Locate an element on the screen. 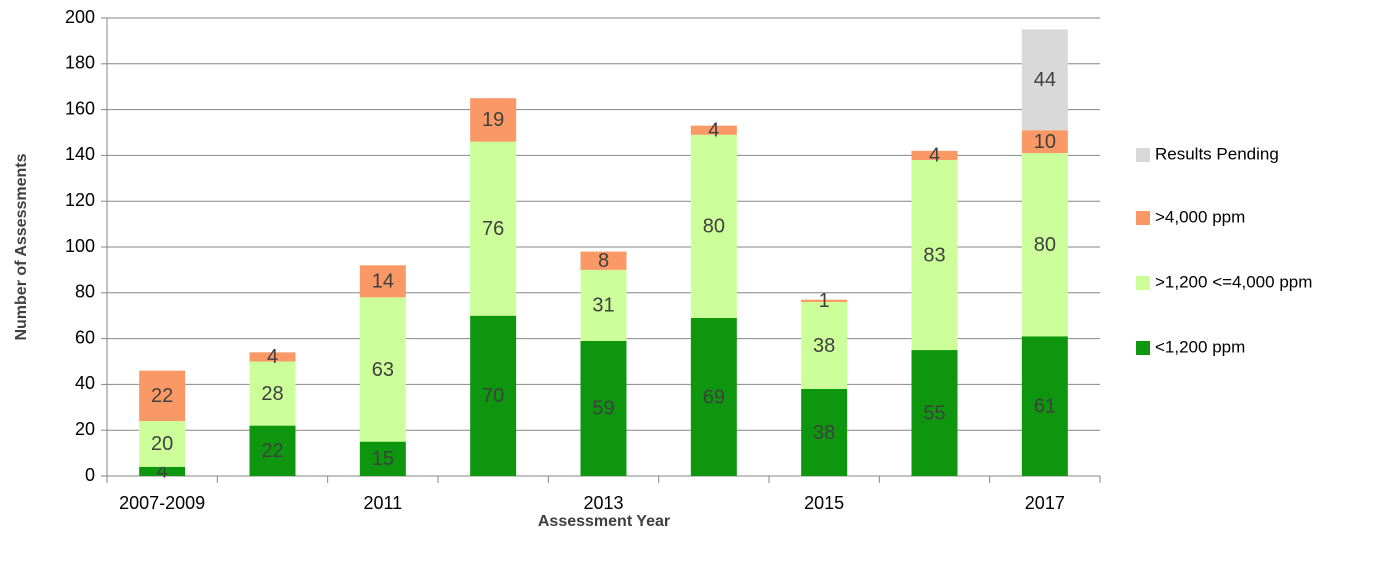 The image size is (1375, 563). legend-label: Results Pending is located at coordinates (1217, 153).